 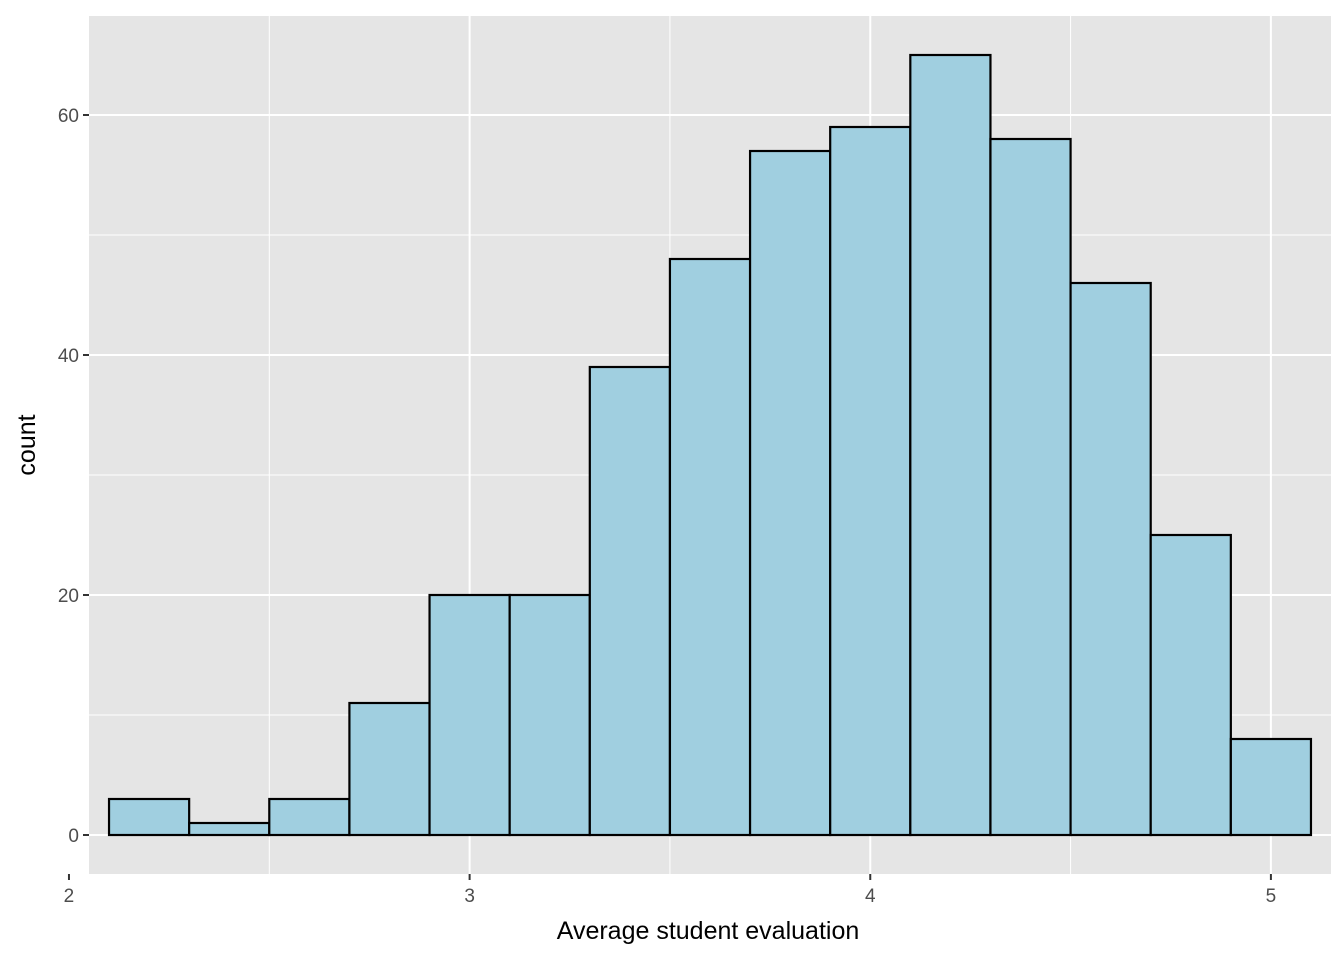 What do you see at coordinates (1271, 896) in the screenshot?
I see `x-tick-label: 5` at bounding box center [1271, 896].